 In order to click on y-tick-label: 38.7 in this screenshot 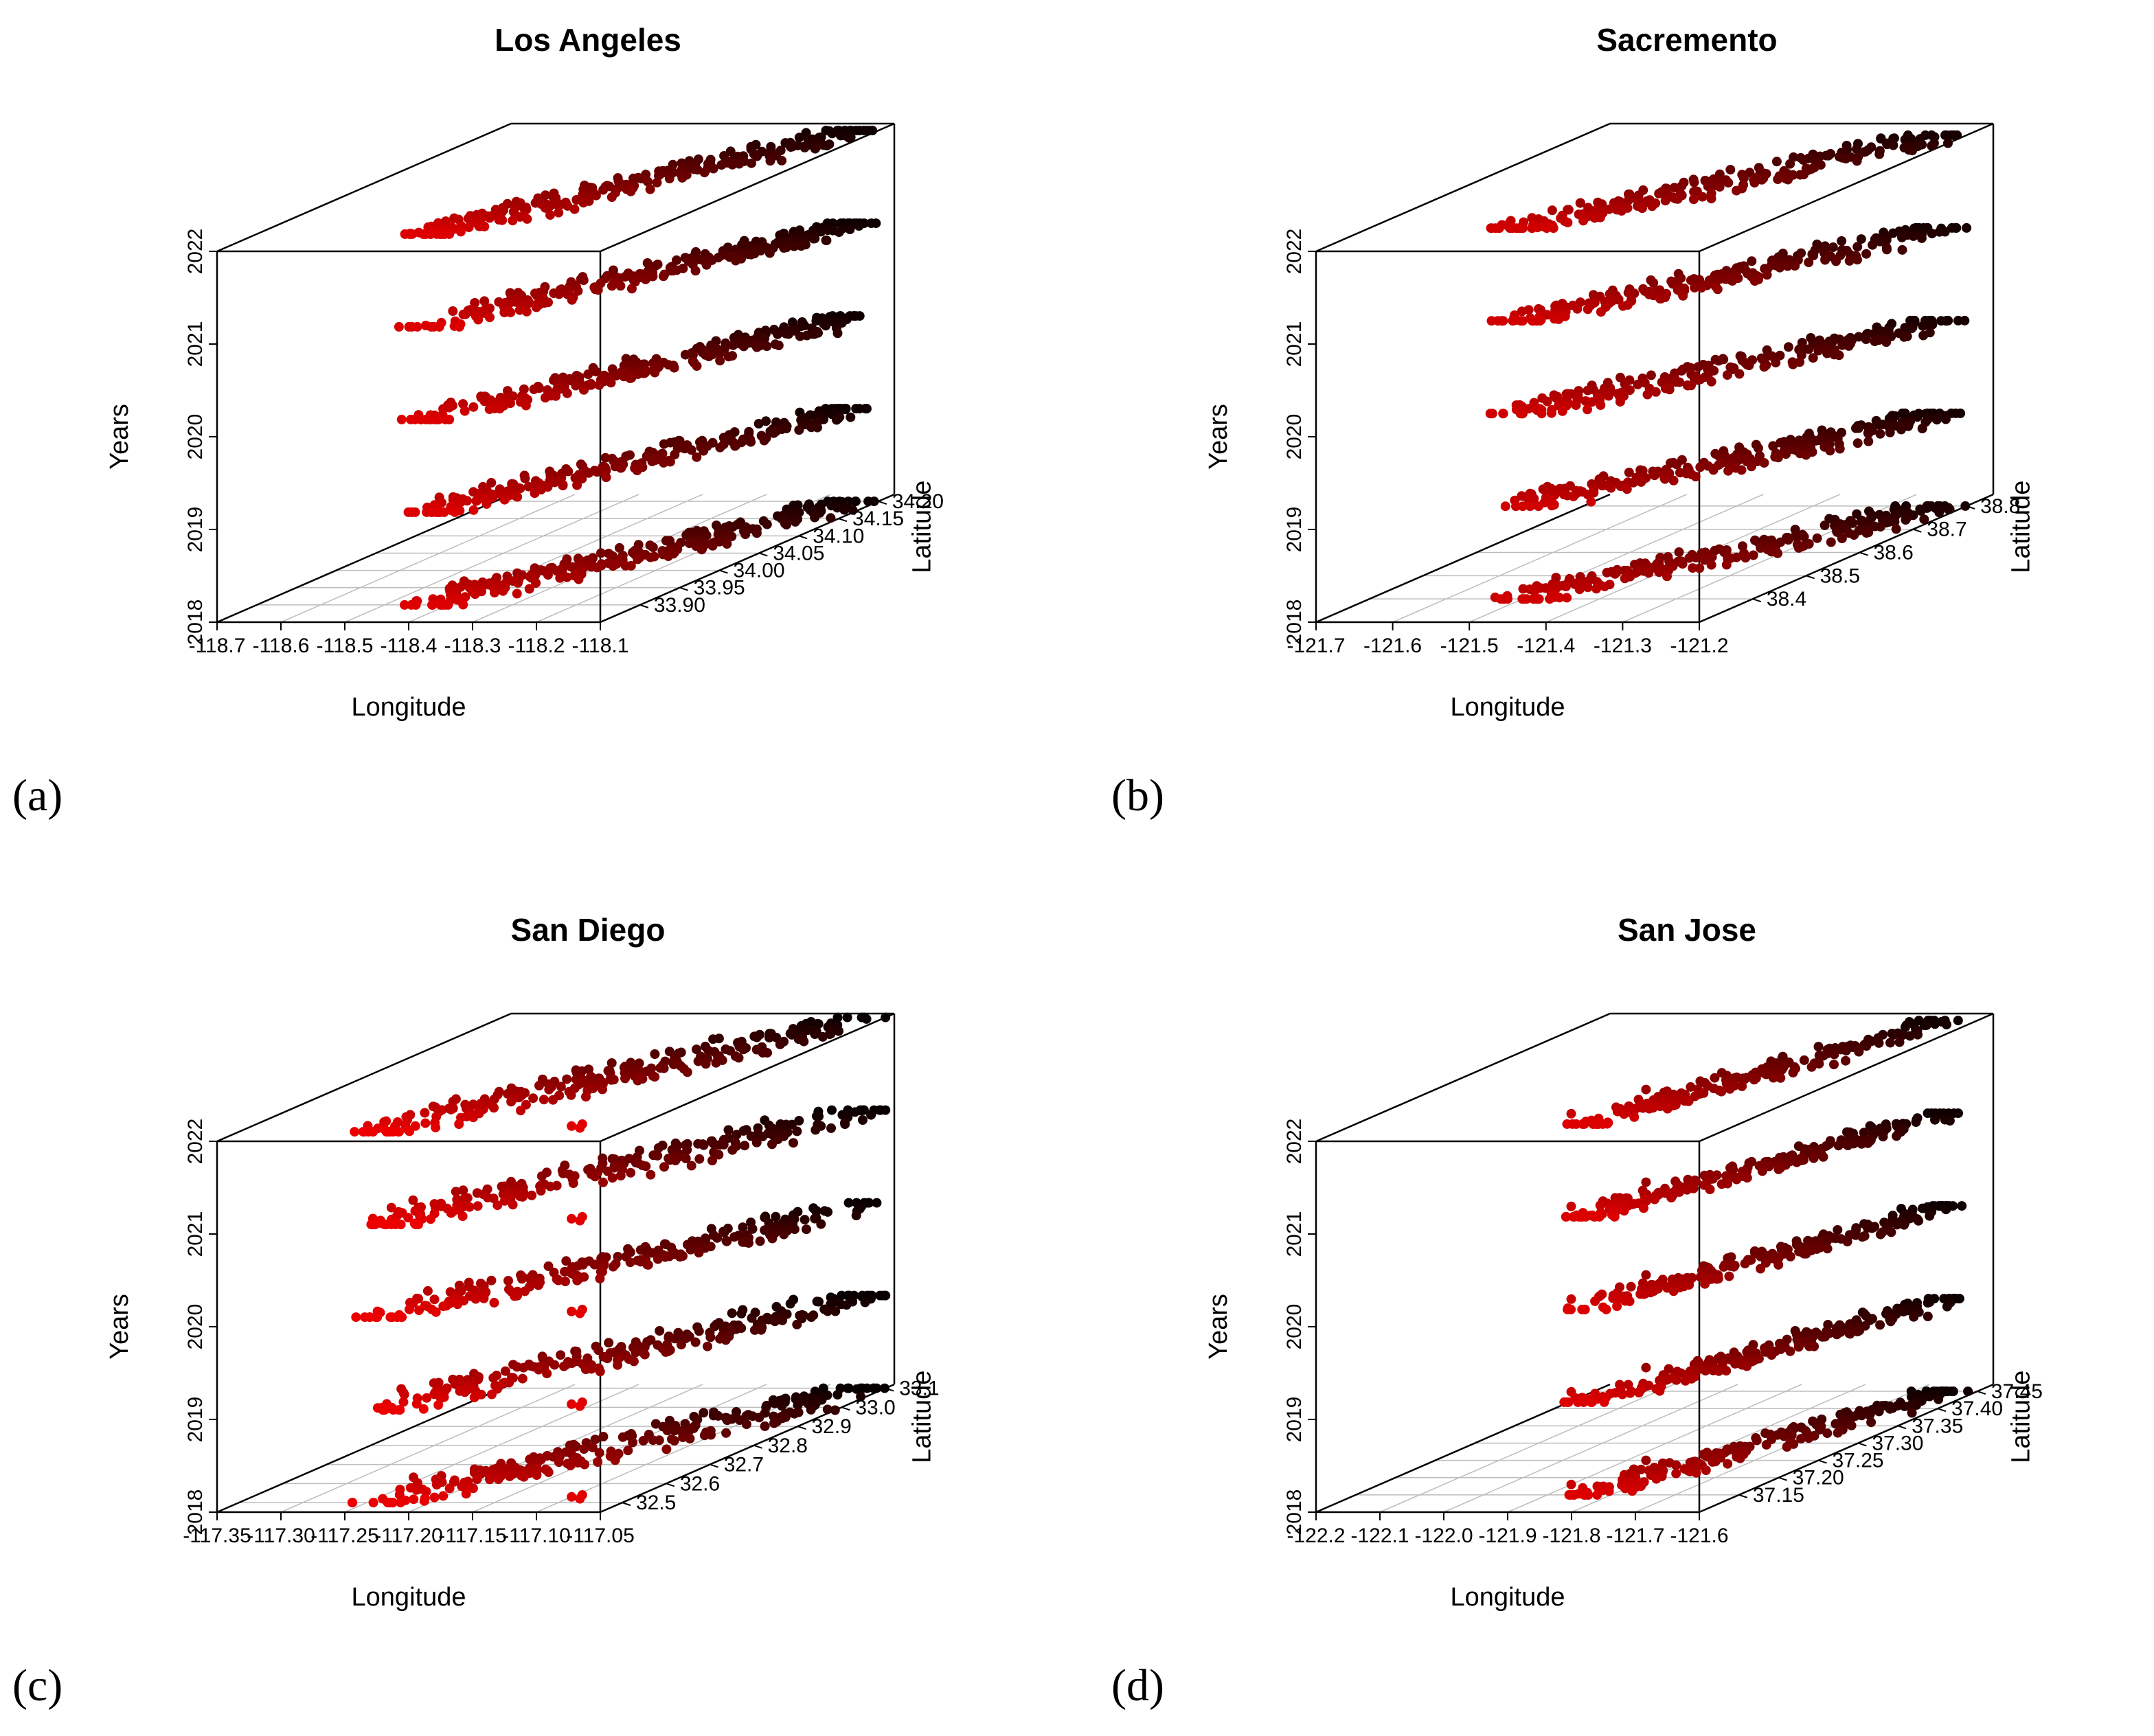, I will do `click(1947, 529)`.